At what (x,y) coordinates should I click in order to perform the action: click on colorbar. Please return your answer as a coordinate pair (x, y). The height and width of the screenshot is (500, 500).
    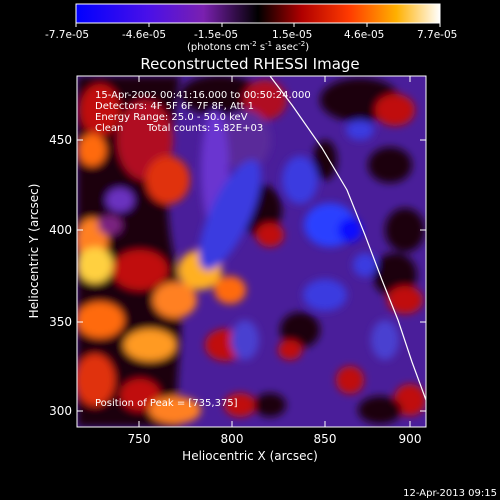
    Looking at the image, I should click on (258, 13).